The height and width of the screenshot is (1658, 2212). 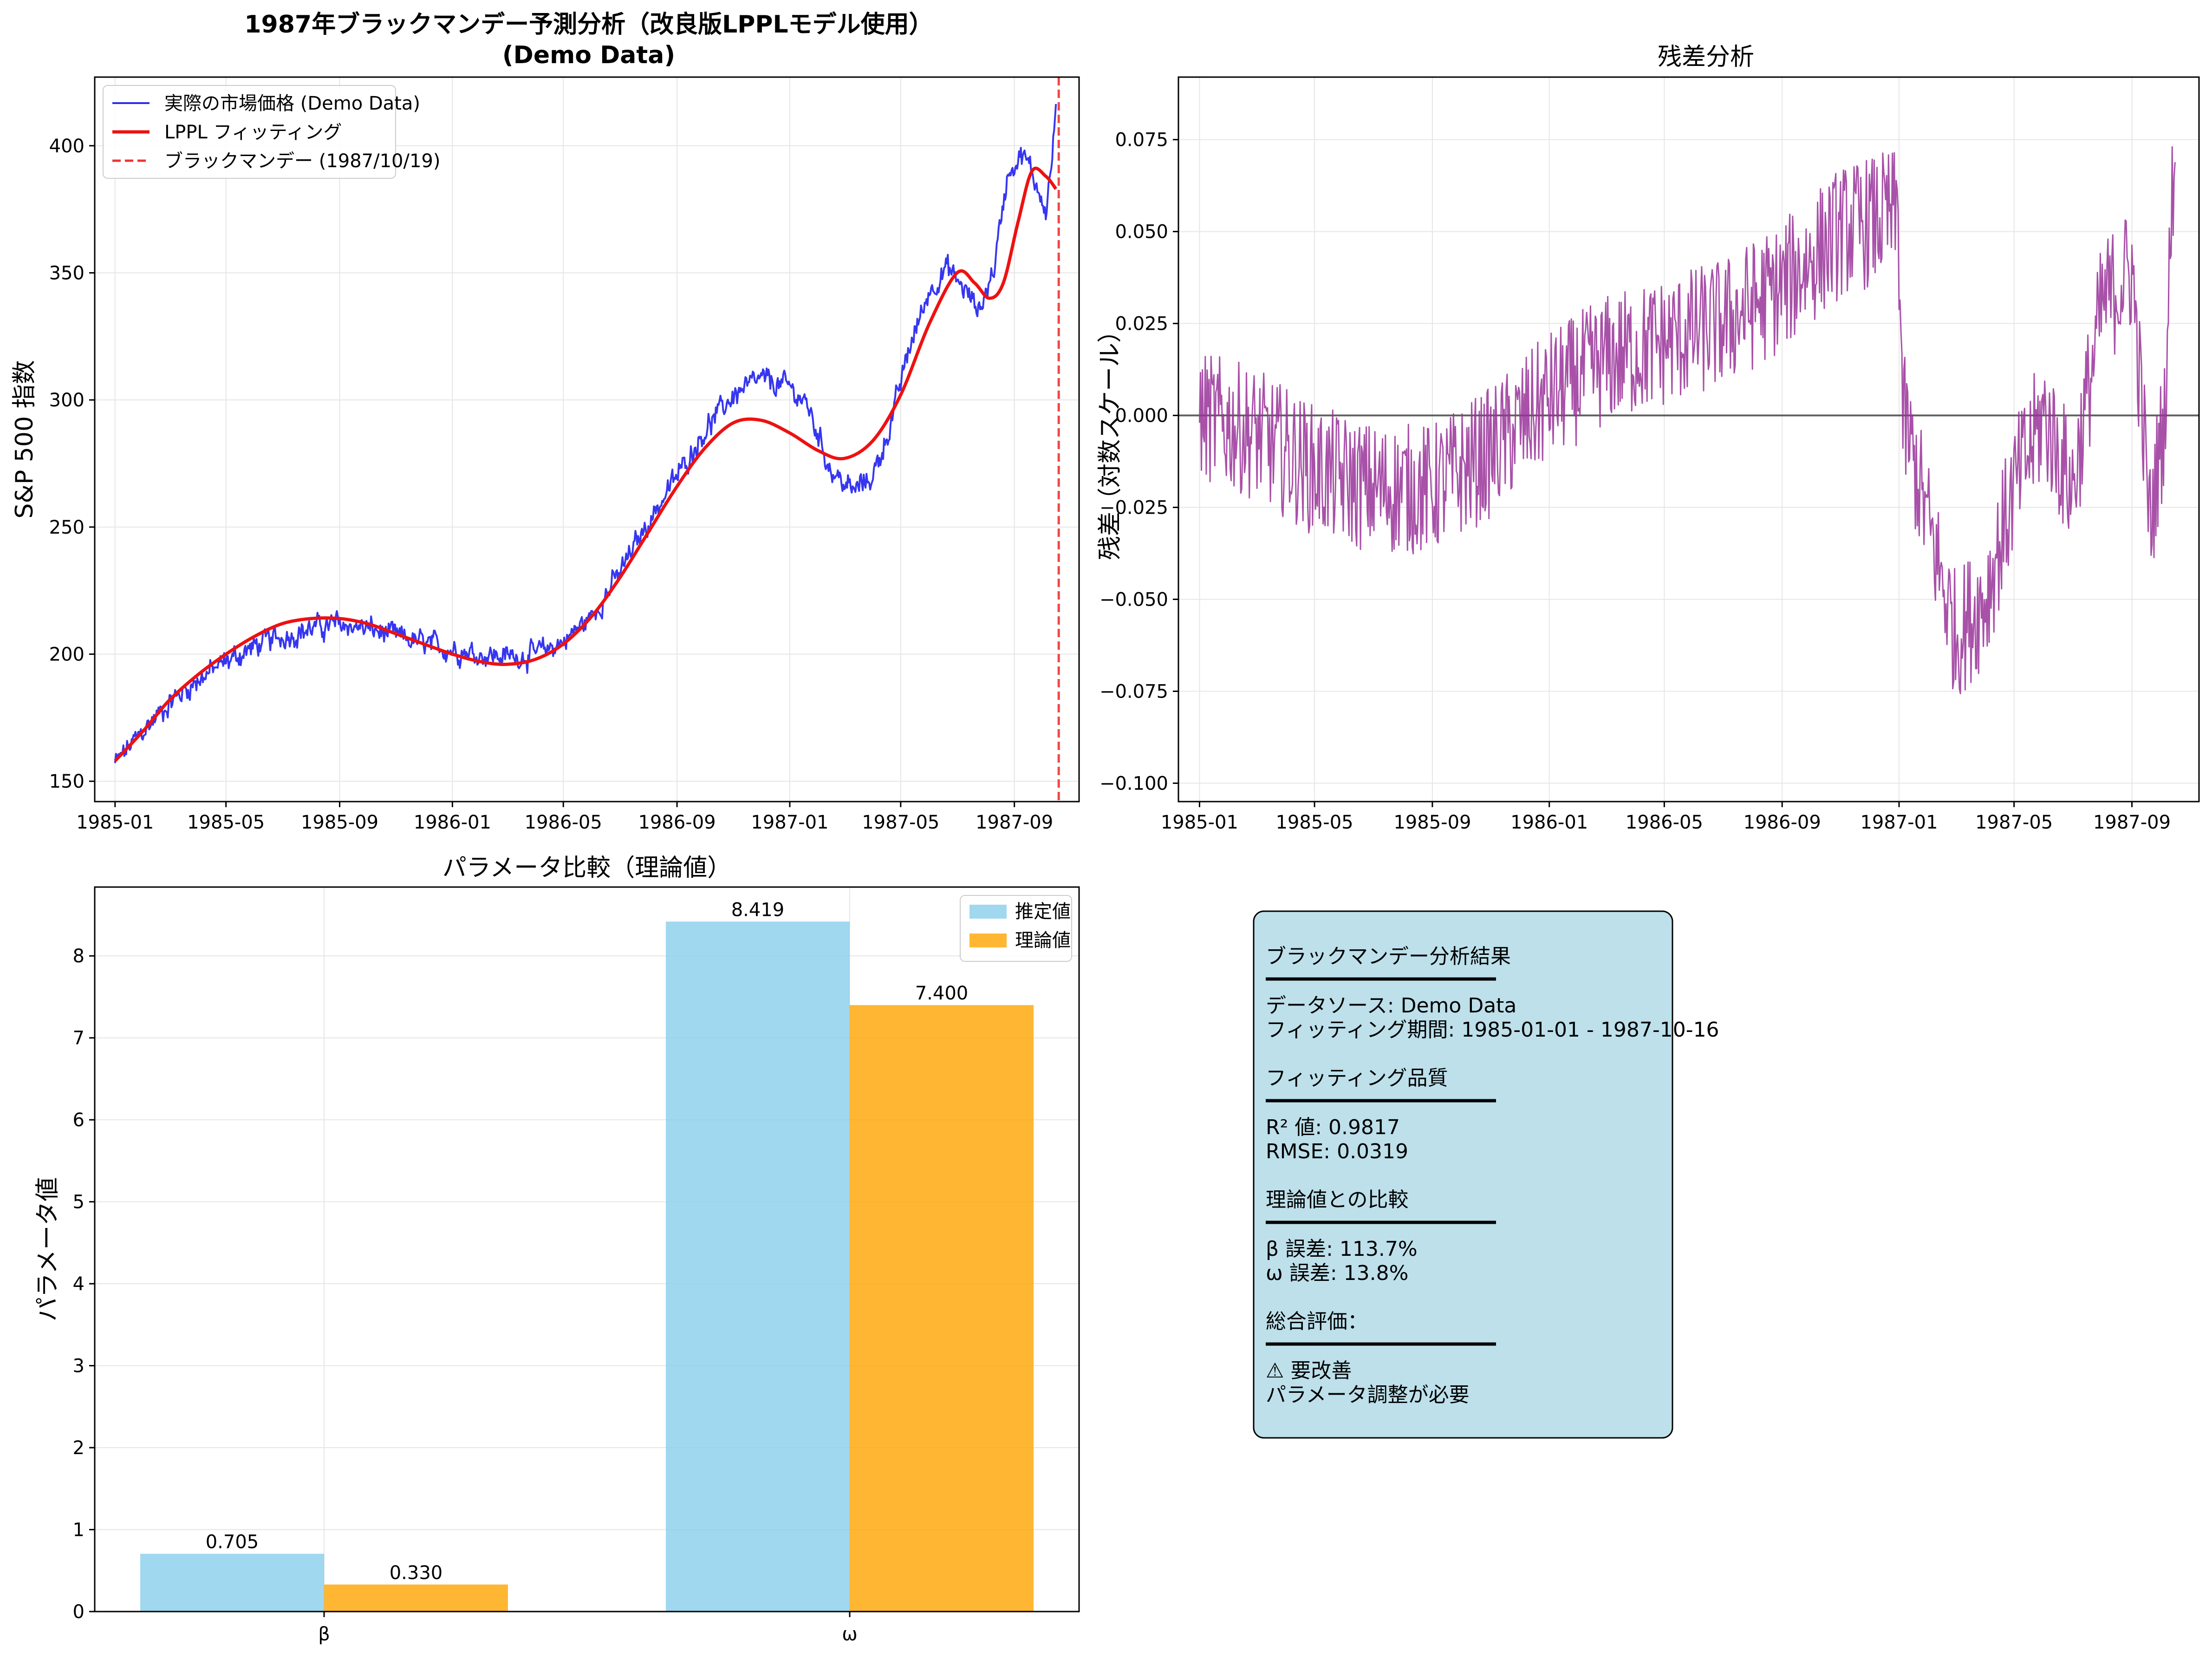 I want to click on y-tick-label: −0.100, so click(x=1133, y=783).